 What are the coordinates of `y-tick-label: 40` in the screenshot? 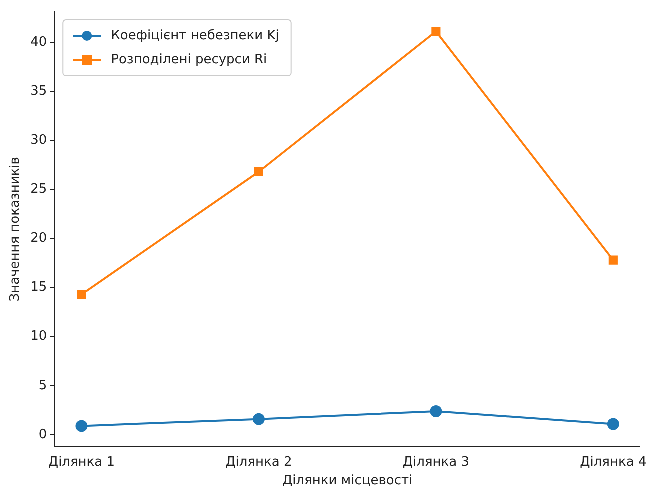 It's located at (39, 42).